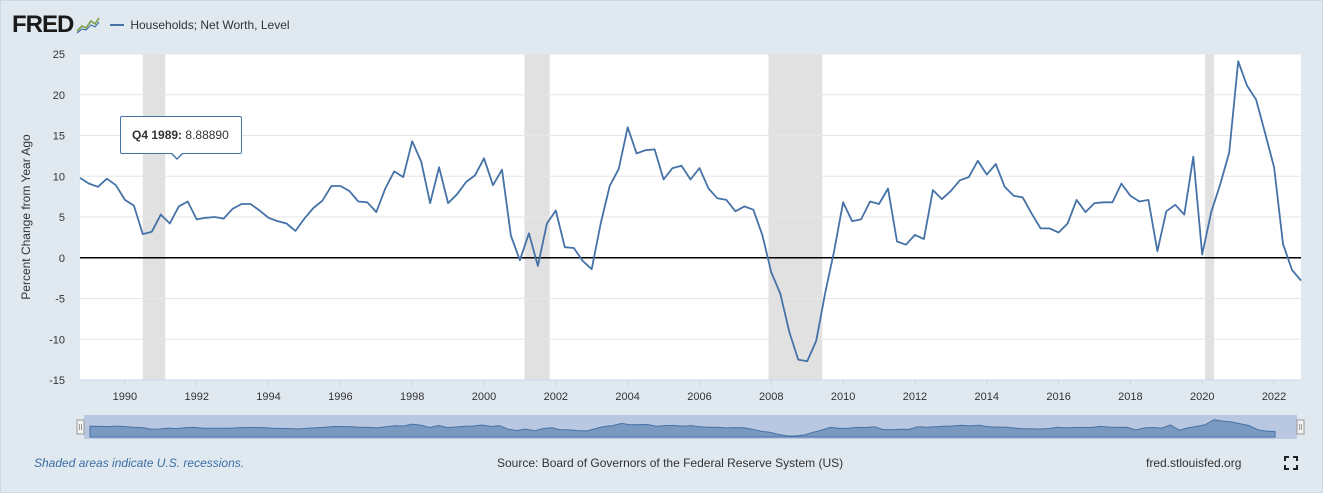 The width and height of the screenshot is (1323, 493). What do you see at coordinates (117, 25) in the screenshot?
I see `legend-swatch` at bounding box center [117, 25].